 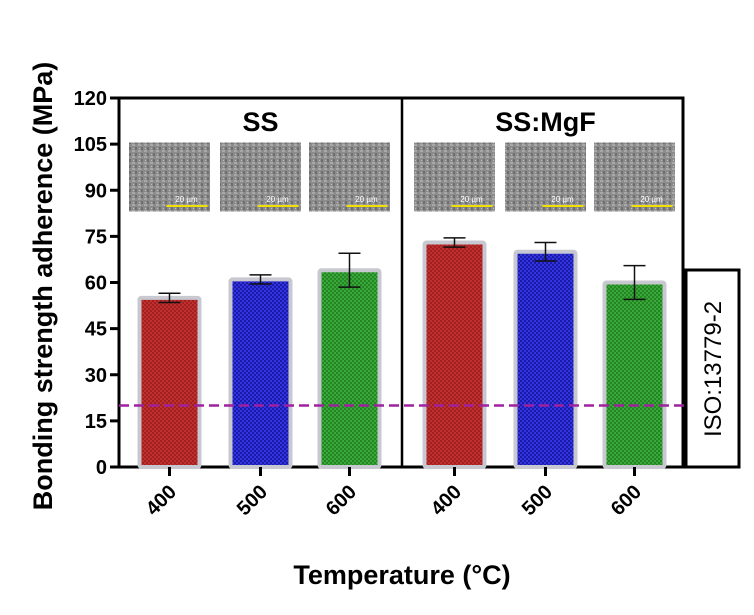 What do you see at coordinates (96, 191) in the screenshot?
I see `y-tick-label: 90` at bounding box center [96, 191].